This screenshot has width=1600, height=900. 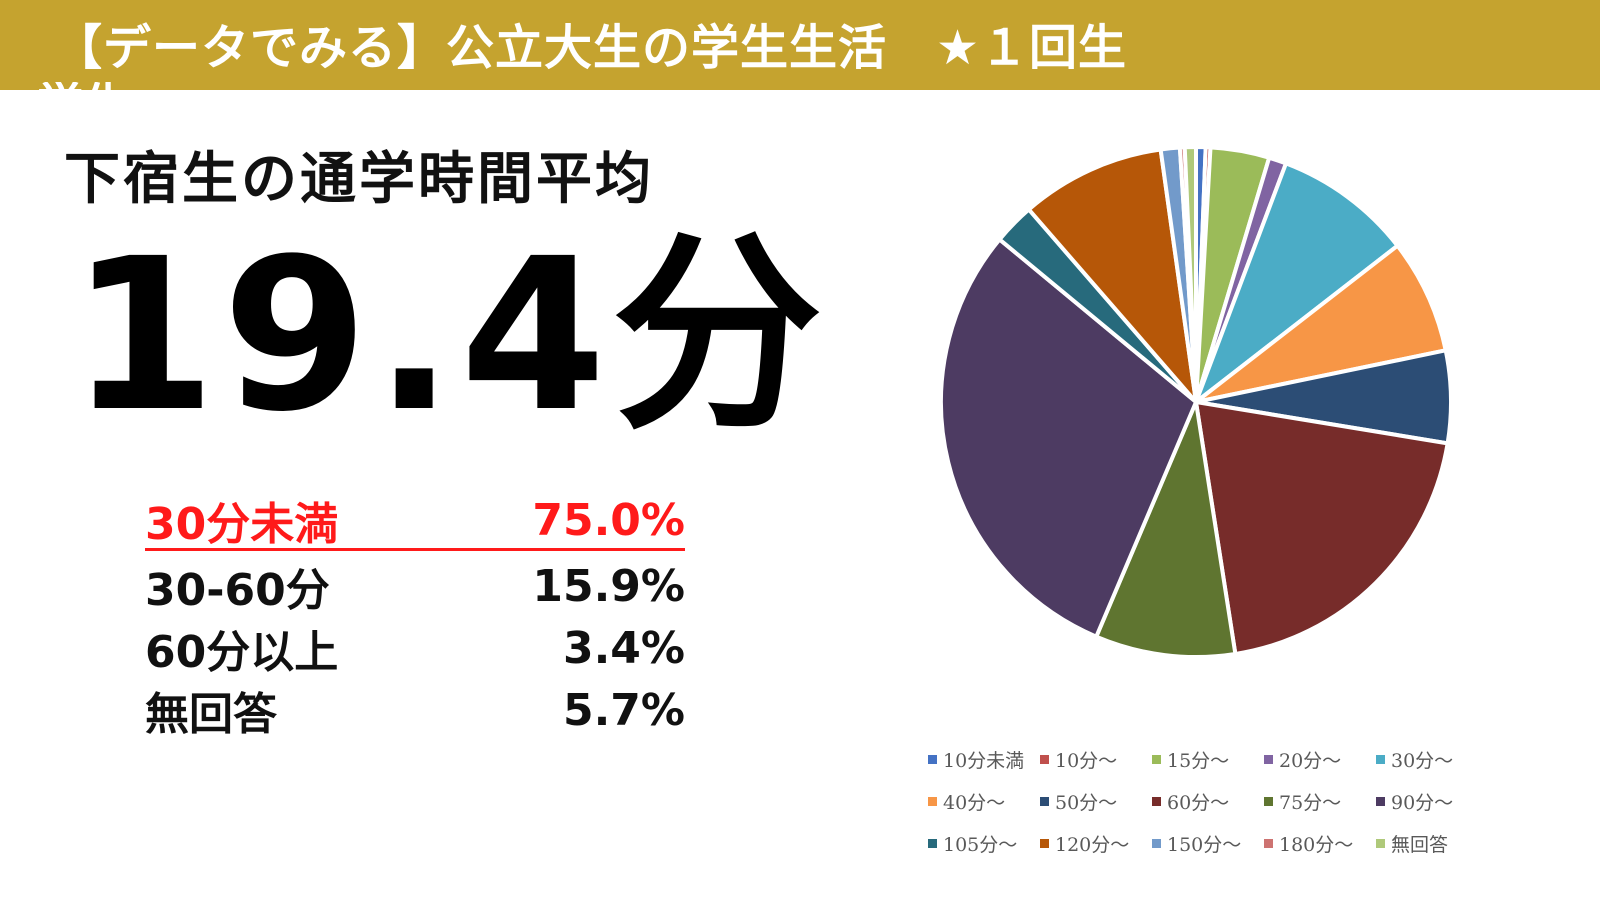 I want to click on legend-label: 20分～, so click(x=1310, y=760).